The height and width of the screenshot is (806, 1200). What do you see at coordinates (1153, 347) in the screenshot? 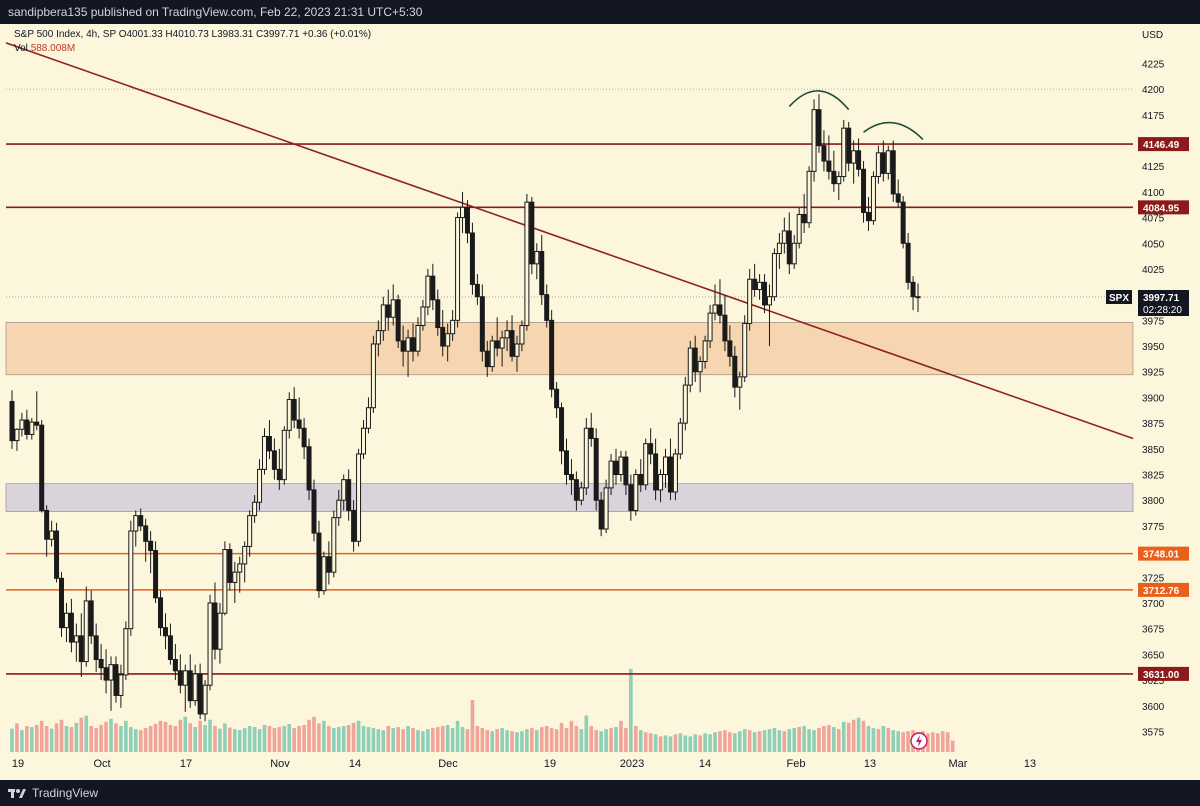
I see `y-tick-label: 3950` at bounding box center [1153, 347].